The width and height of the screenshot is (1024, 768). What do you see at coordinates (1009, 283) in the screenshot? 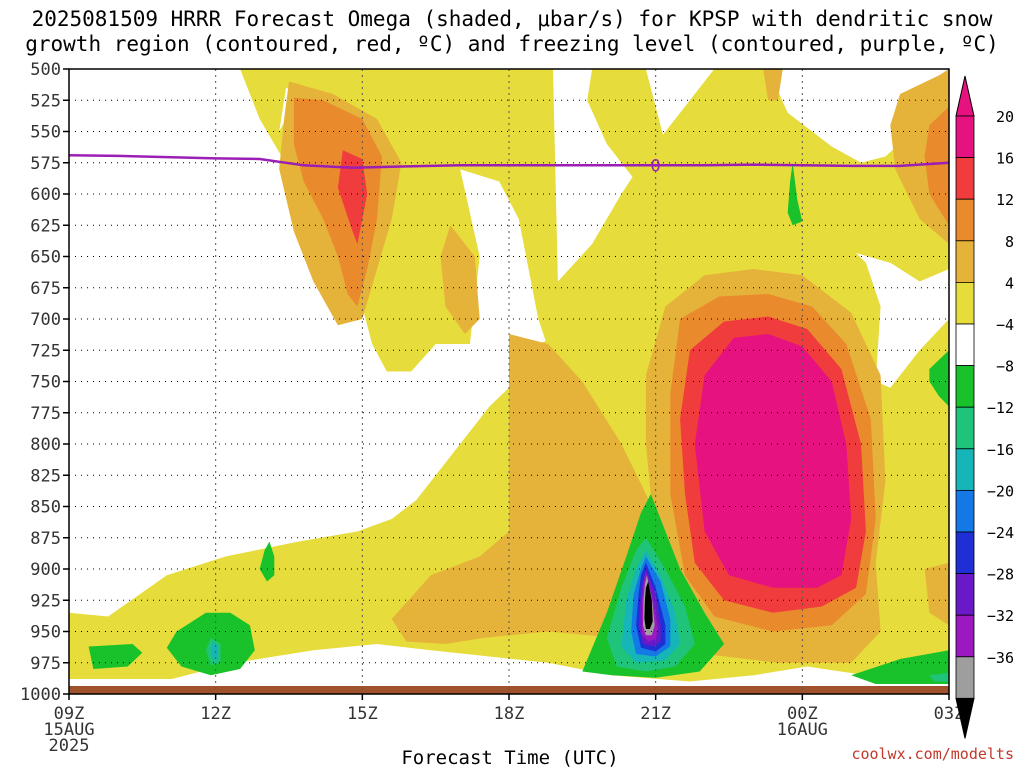
I see `colorbar-tick-label: 4` at bounding box center [1009, 283].